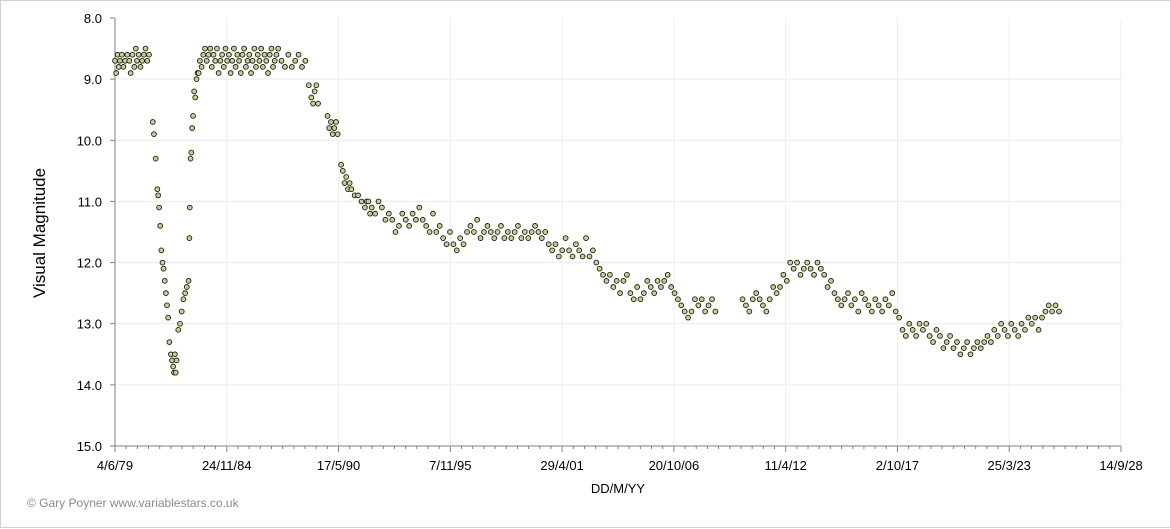 Image resolution: width=1171 pixels, height=529 pixels. Describe the element at coordinates (39, 233) in the screenshot. I see `y-axis-title: Visual Magnitude` at that location.